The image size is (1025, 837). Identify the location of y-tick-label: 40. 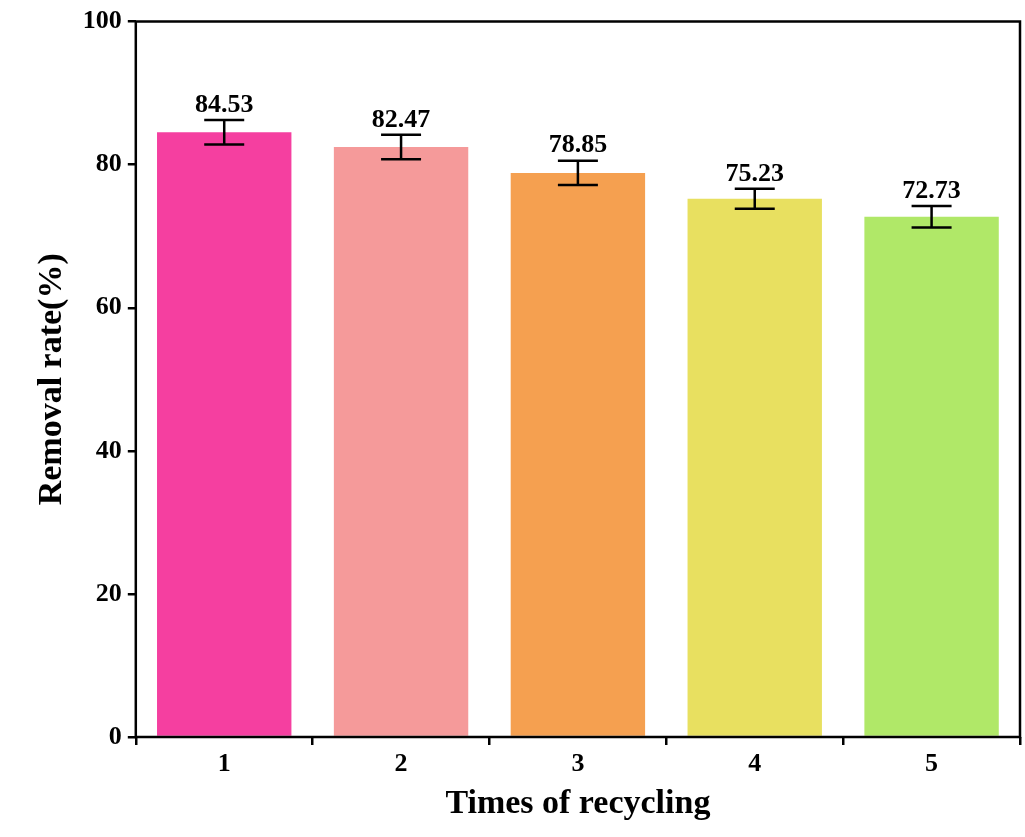
(108, 449).